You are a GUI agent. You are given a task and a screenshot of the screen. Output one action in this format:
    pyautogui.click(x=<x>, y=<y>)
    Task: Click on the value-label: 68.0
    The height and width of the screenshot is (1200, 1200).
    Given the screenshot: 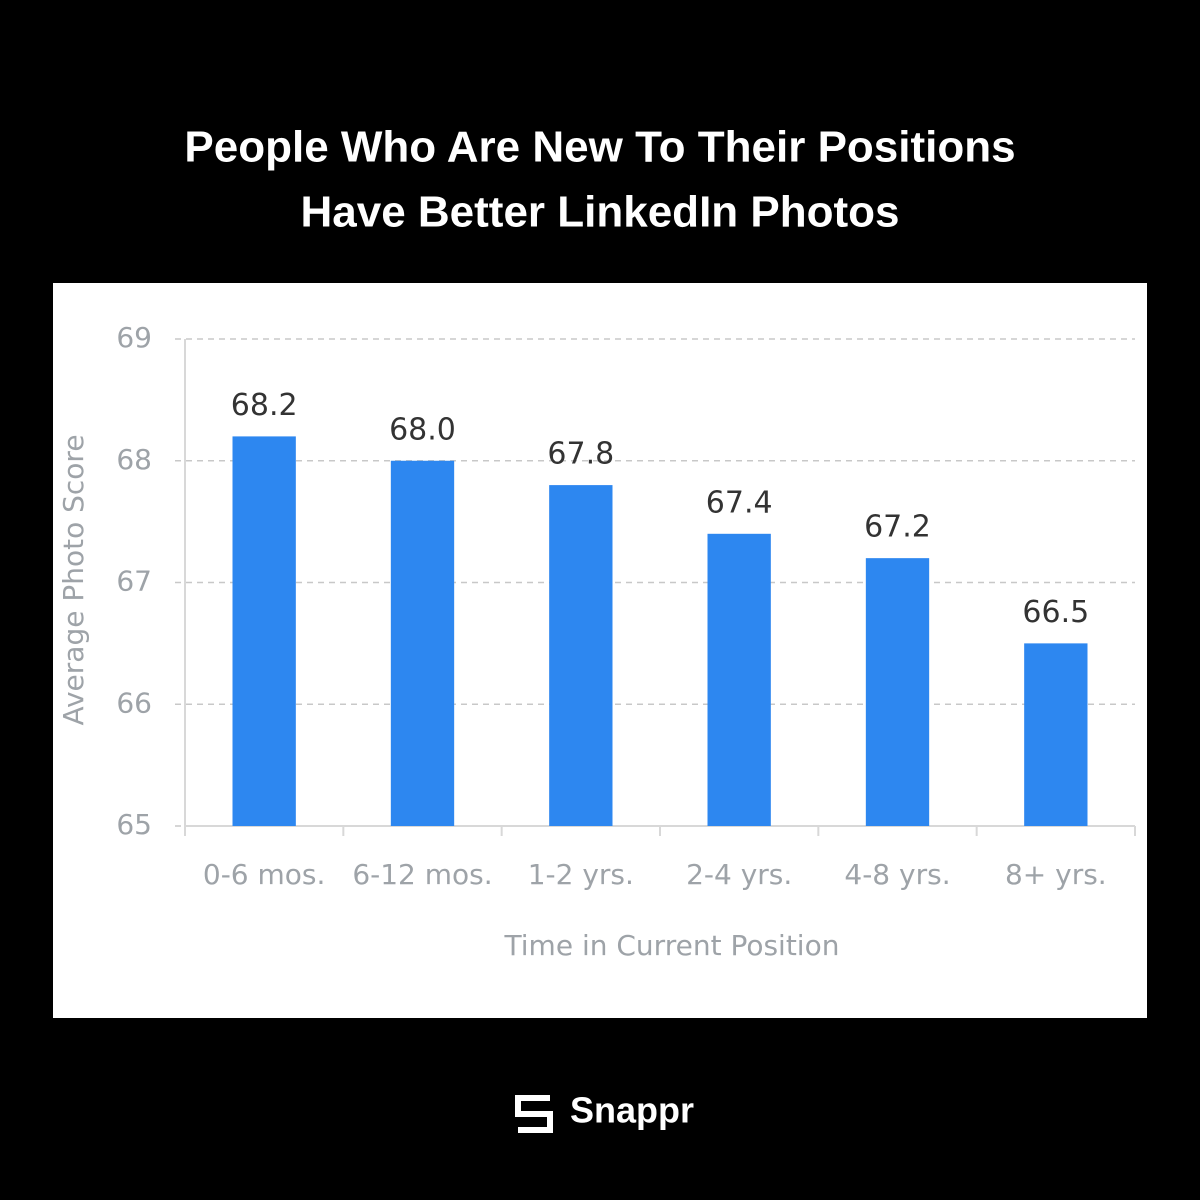 What is the action you would take?
    pyautogui.click(x=422, y=429)
    